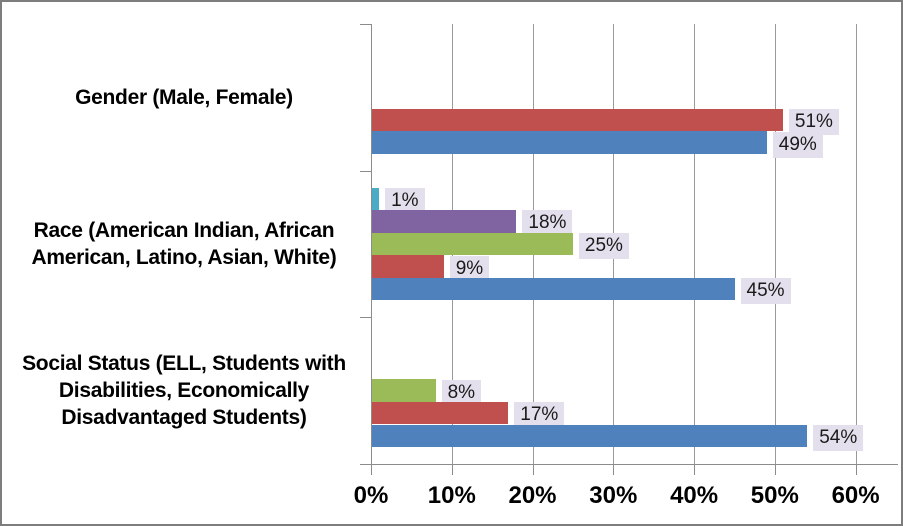  Describe the element at coordinates (451, 495) in the screenshot. I see `x-axis-label: 10%` at that location.